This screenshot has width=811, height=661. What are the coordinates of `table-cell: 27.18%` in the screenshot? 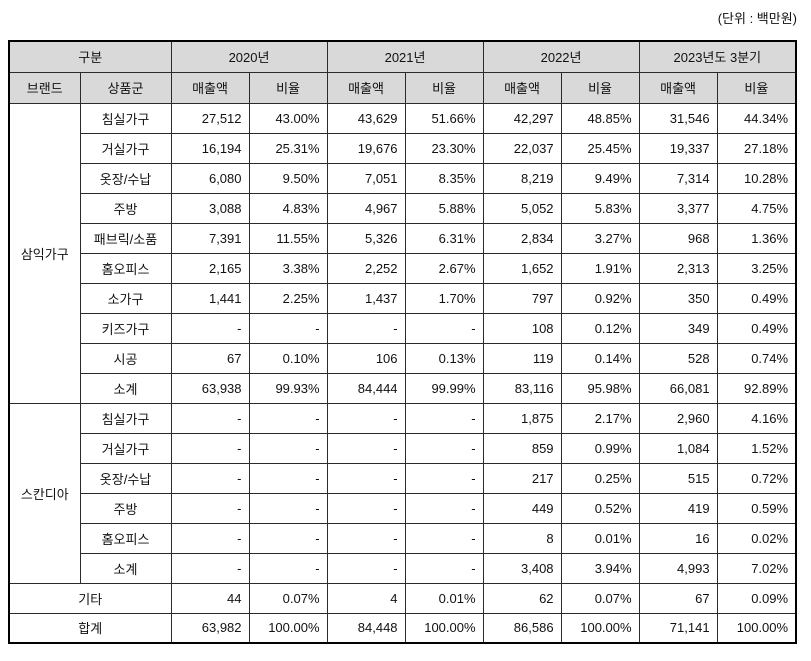 It's located at (756, 148).